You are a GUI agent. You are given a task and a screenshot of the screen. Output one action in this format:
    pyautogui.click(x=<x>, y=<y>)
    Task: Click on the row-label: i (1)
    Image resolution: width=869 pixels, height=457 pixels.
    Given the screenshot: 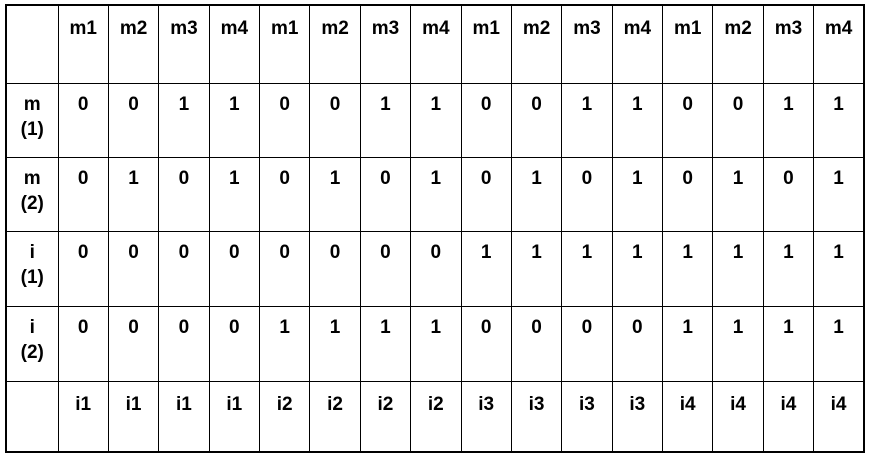 What is the action you would take?
    pyautogui.click(x=32, y=268)
    